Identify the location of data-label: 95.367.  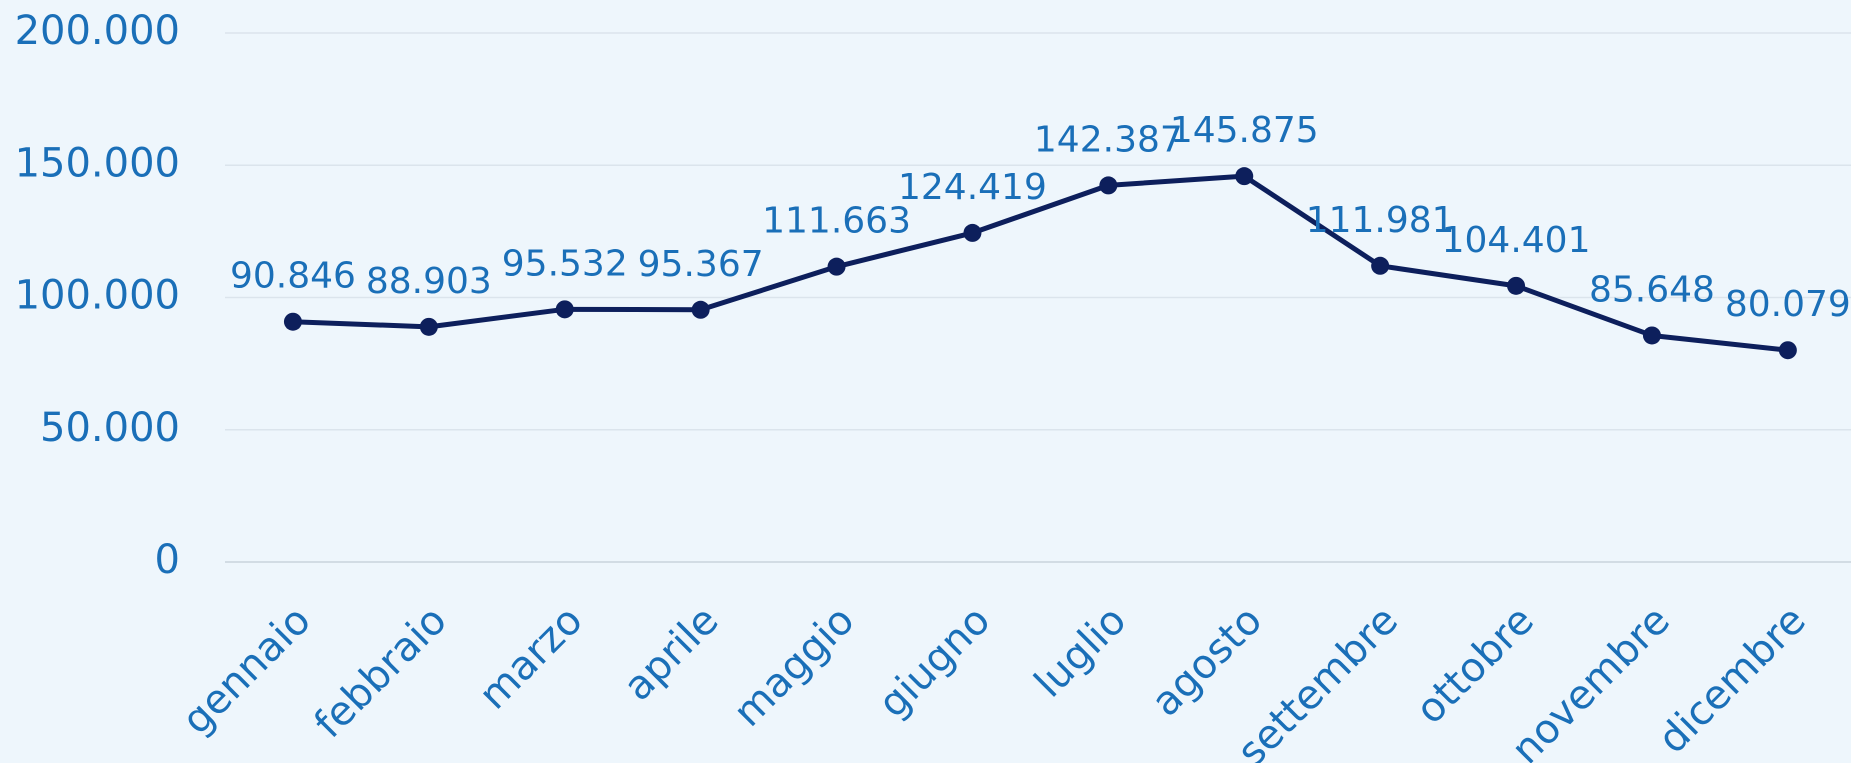
(701, 264).